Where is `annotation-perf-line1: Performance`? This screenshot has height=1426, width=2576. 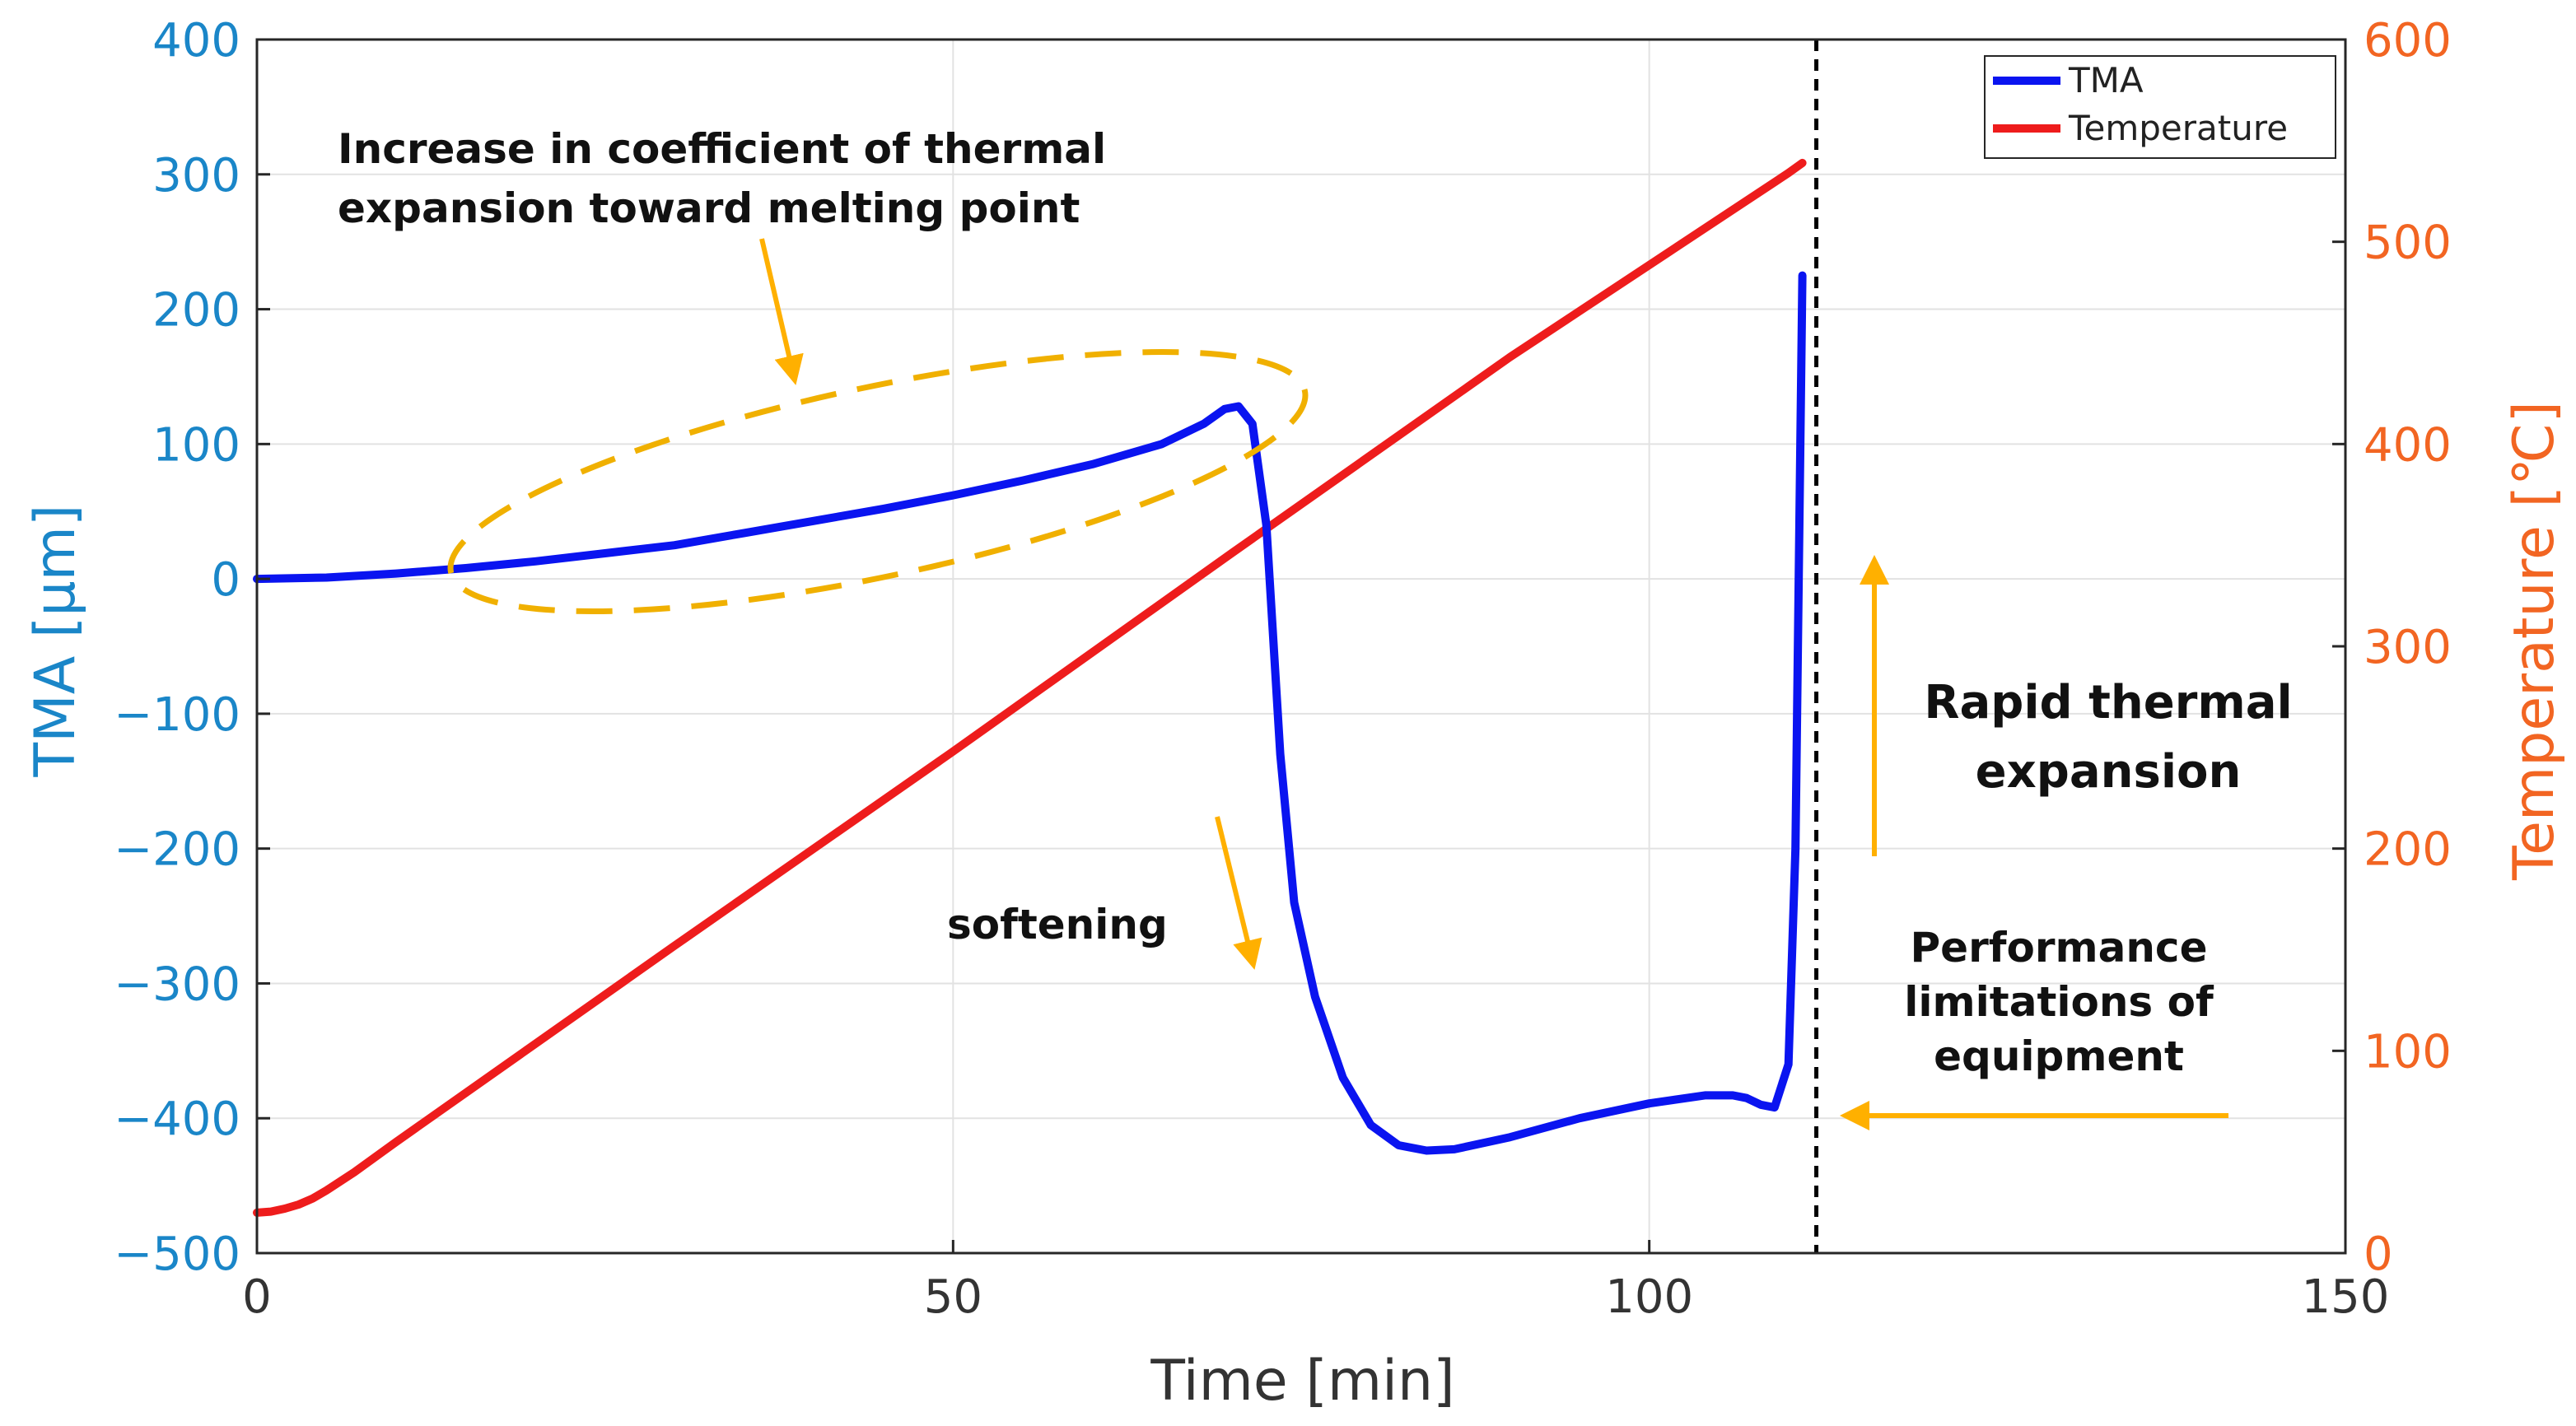
annotation-perf-line1: Performance is located at coordinates (2059, 948).